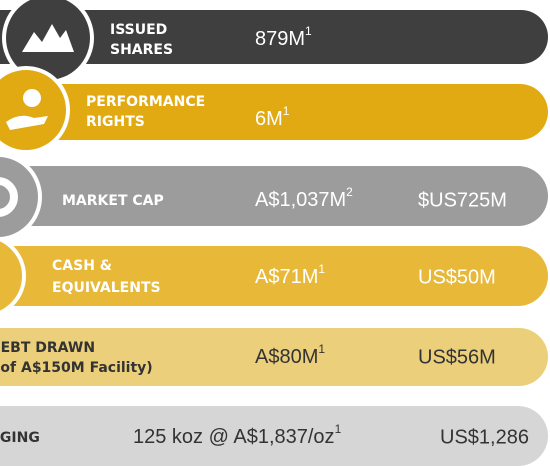 Image resolution: width=550 pixels, height=466 pixels. Describe the element at coordinates (76, 368) in the screenshot. I see `row-label: (of A$150M Facility)` at that location.